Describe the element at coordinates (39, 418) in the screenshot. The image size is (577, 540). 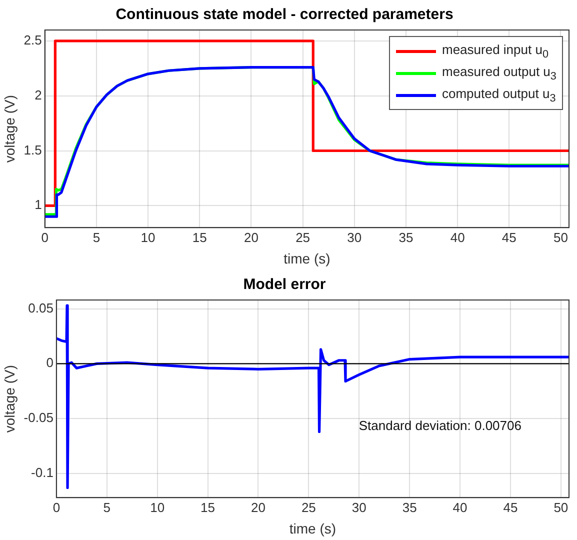
I see `y-tick-label: -0.05` at that location.